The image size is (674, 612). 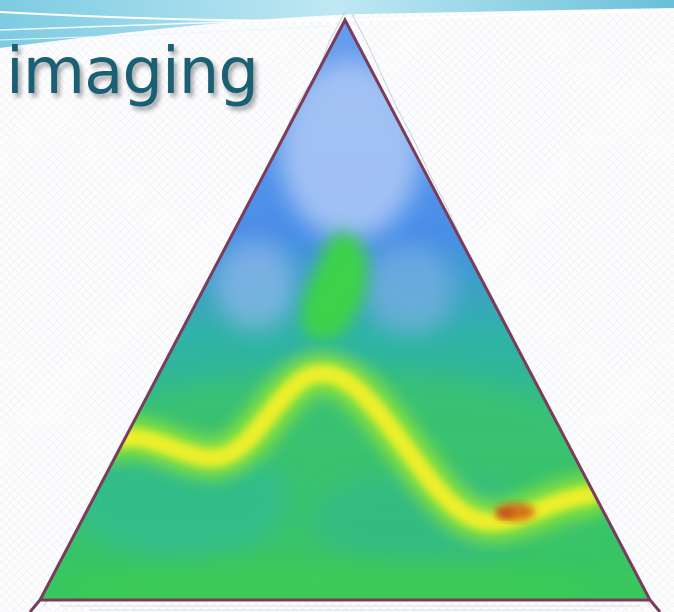 What do you see at coordinates (350, 608) in the screenshot?
I see `bottom-edge-noise` at bounding box center [350, 608].